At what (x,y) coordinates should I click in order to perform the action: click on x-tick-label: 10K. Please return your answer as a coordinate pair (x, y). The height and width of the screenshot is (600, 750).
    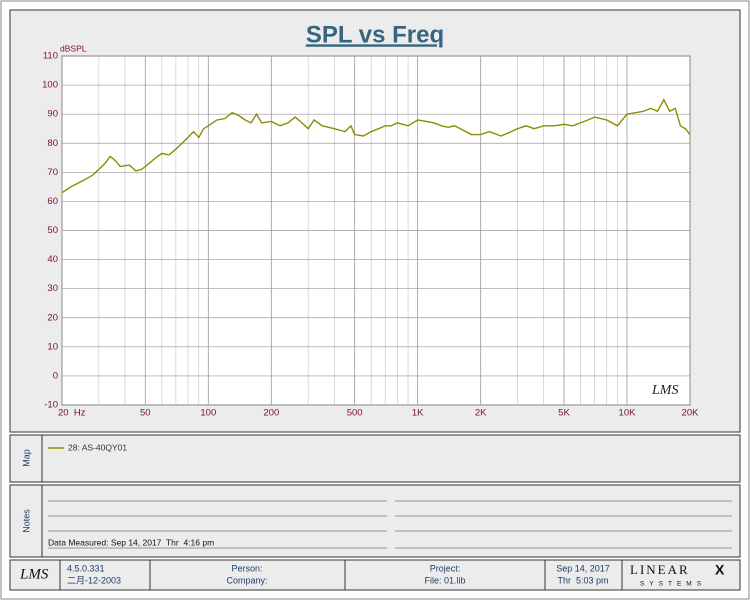
    Looking at the image, I should click on (628, 413).